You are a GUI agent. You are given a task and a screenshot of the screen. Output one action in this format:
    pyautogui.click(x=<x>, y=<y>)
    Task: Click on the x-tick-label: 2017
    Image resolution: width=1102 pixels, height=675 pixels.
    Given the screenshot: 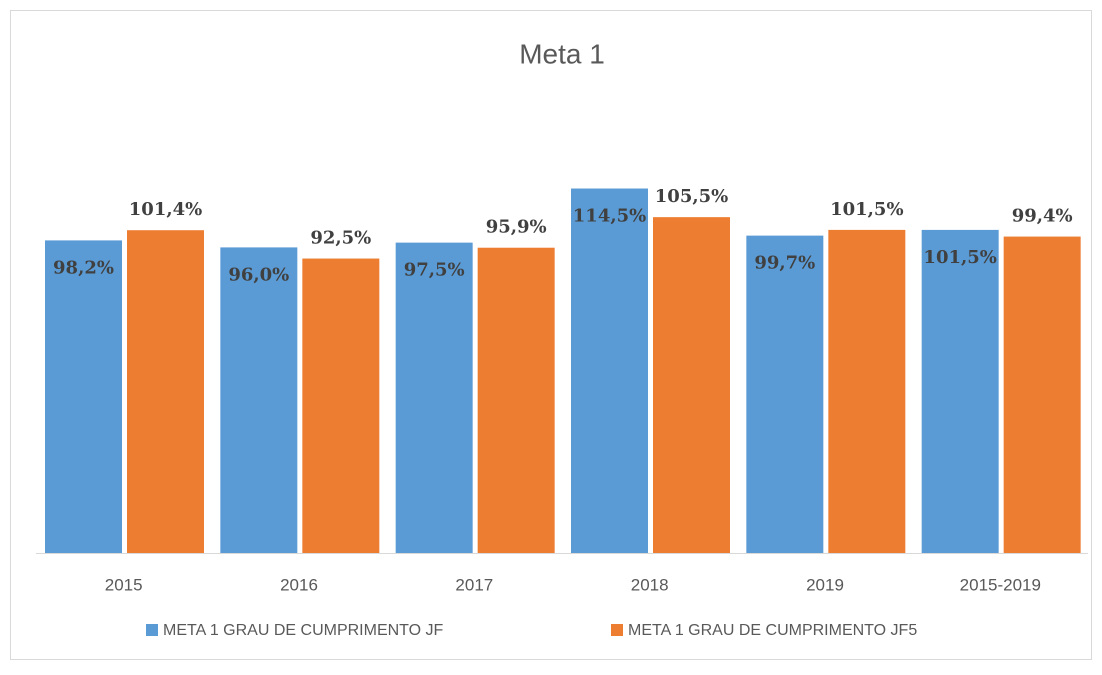 What is the action you would take?
    pyautogui.click(x=474, y=584)
    